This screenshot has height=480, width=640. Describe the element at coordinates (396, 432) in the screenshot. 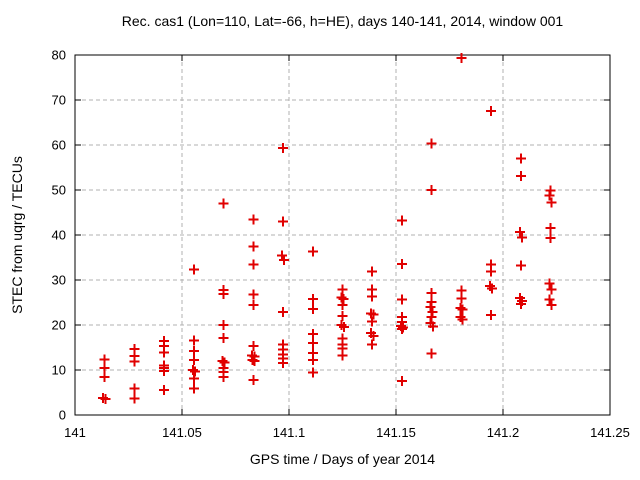

I see `x-tick-label: 141.15` at that location.